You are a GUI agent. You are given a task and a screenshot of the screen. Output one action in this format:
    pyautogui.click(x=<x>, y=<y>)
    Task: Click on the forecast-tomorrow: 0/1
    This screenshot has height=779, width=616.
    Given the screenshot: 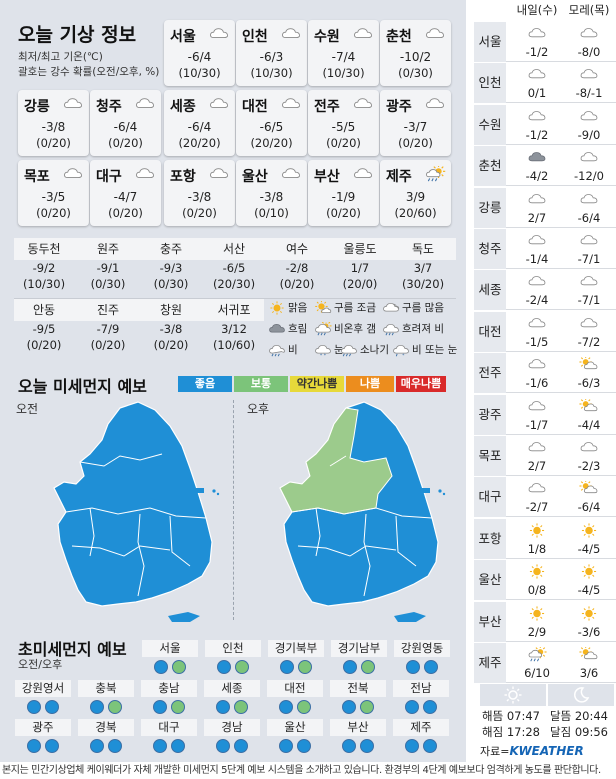 What is the action you would take?
    pyautogui.click(x=537, y=93)
    